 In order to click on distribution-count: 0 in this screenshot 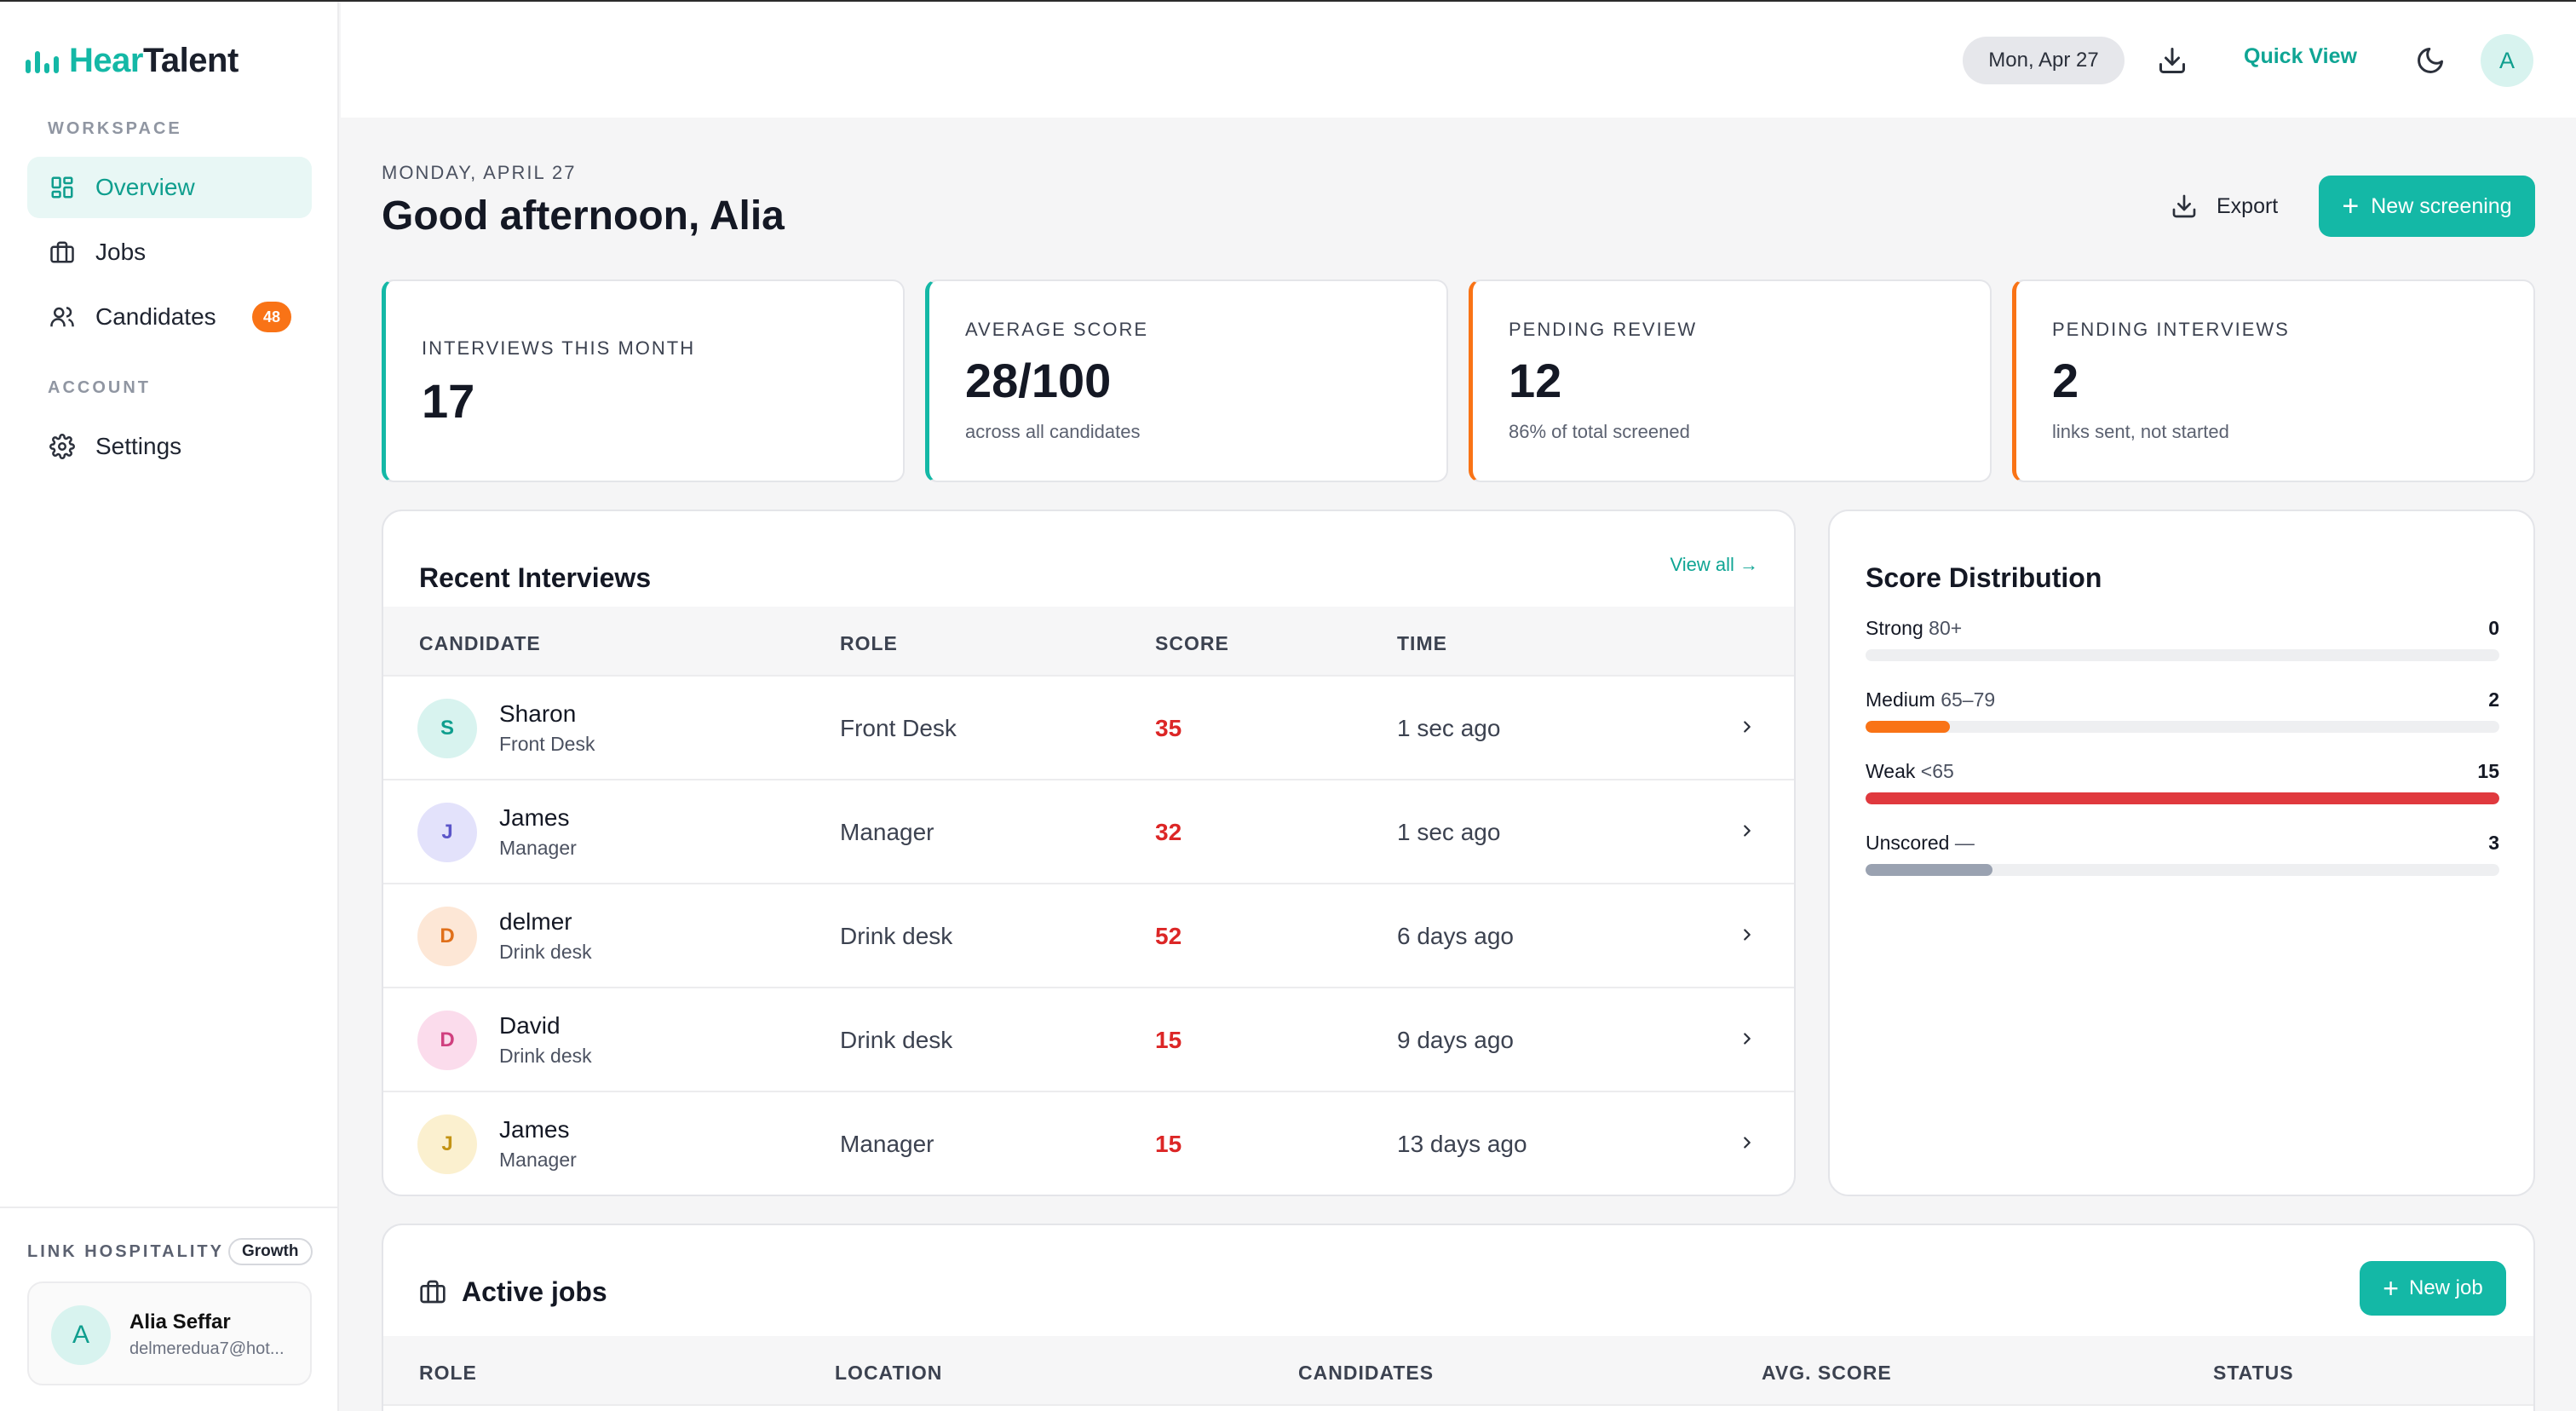, I will do `click(2494, 628)`.